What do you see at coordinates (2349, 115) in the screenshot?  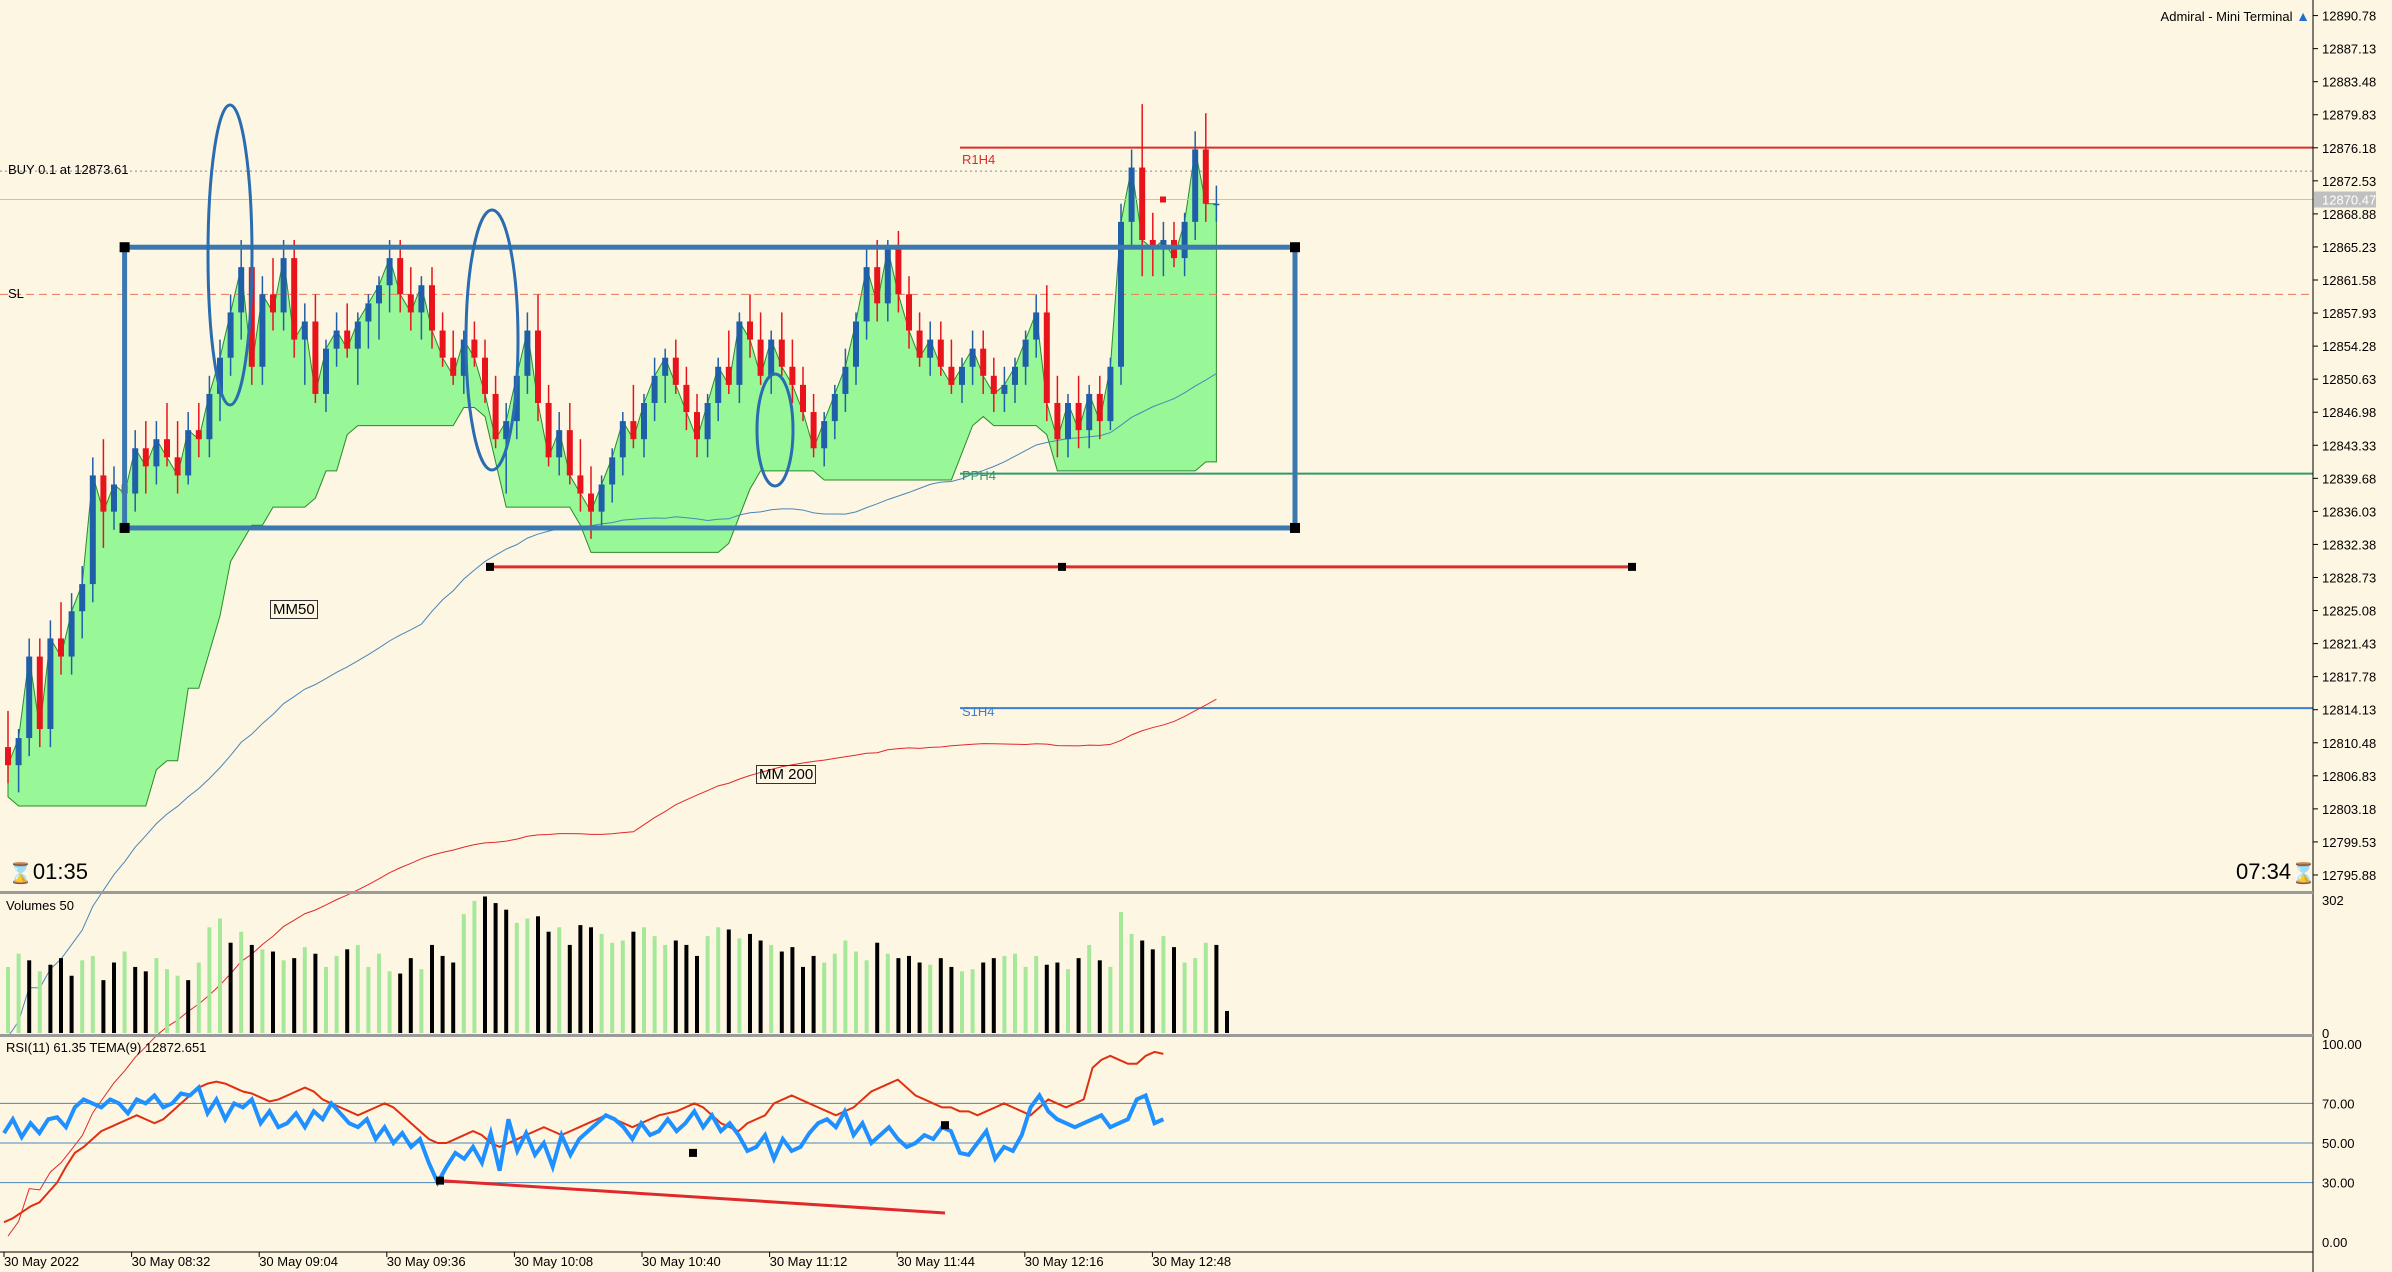 I see `price-tick-label: 12879.83` at bounding box center [2349, 115].